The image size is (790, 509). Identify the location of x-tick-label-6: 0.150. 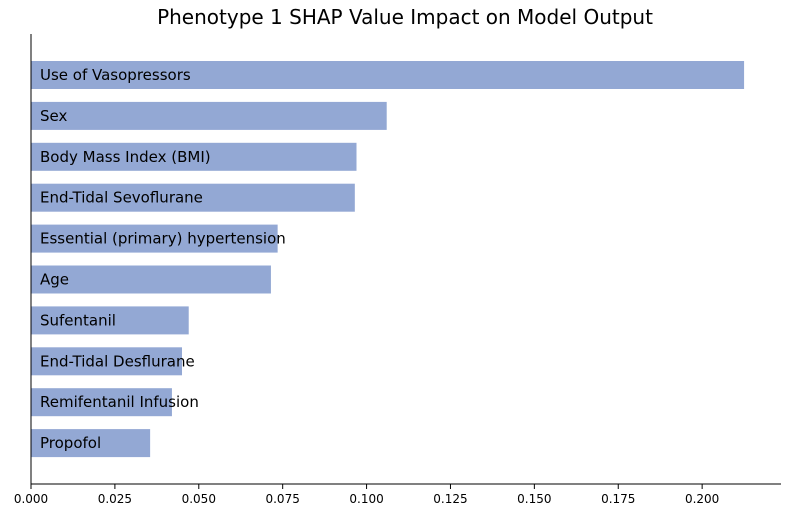
(534, 499).